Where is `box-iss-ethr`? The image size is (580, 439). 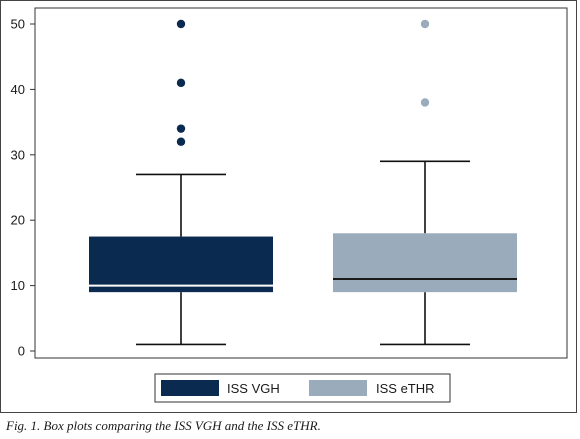 box-iss-ethr is located at coordinates (425, 263).